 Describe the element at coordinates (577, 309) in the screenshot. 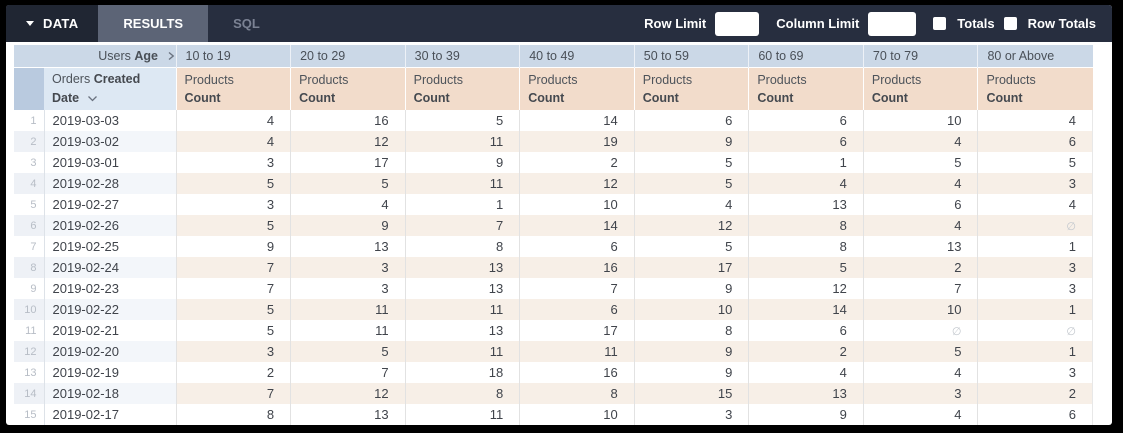

I see `value-cell-3: 6` at that location.